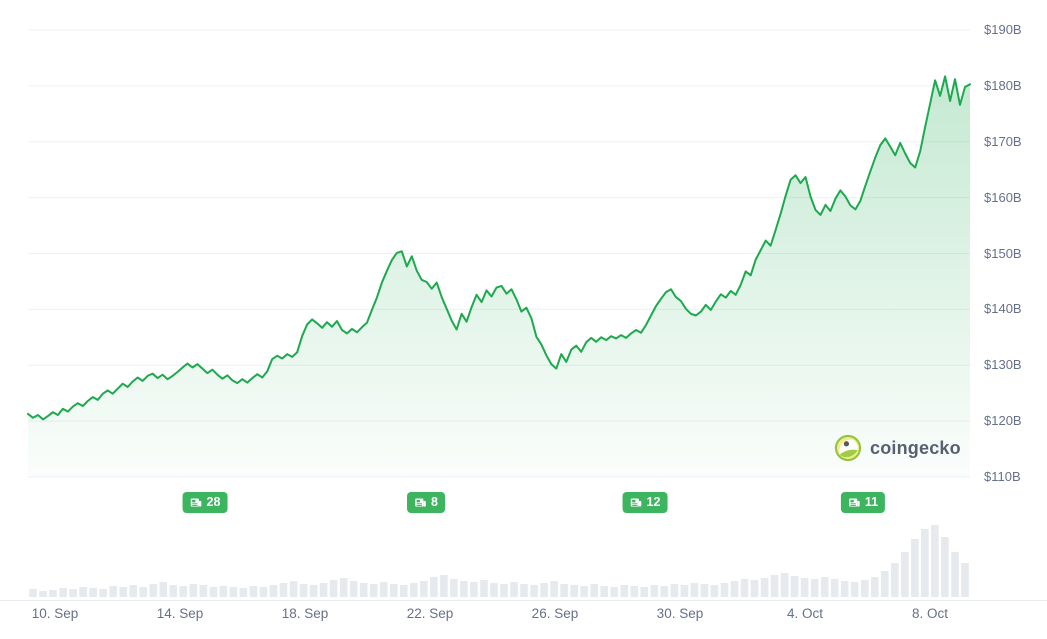 The height and width of the screenshot is (639, 1047). Describe the element at coordinates (848, 448) in the screenshot. I see `coingecko-logo-icon` at that location.